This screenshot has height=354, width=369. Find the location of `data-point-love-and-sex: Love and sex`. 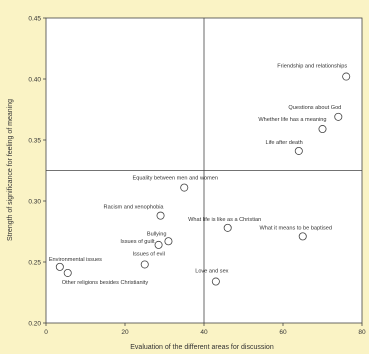

data-point-love-and-sex: Love and sex is located at coordinates (212, 277).